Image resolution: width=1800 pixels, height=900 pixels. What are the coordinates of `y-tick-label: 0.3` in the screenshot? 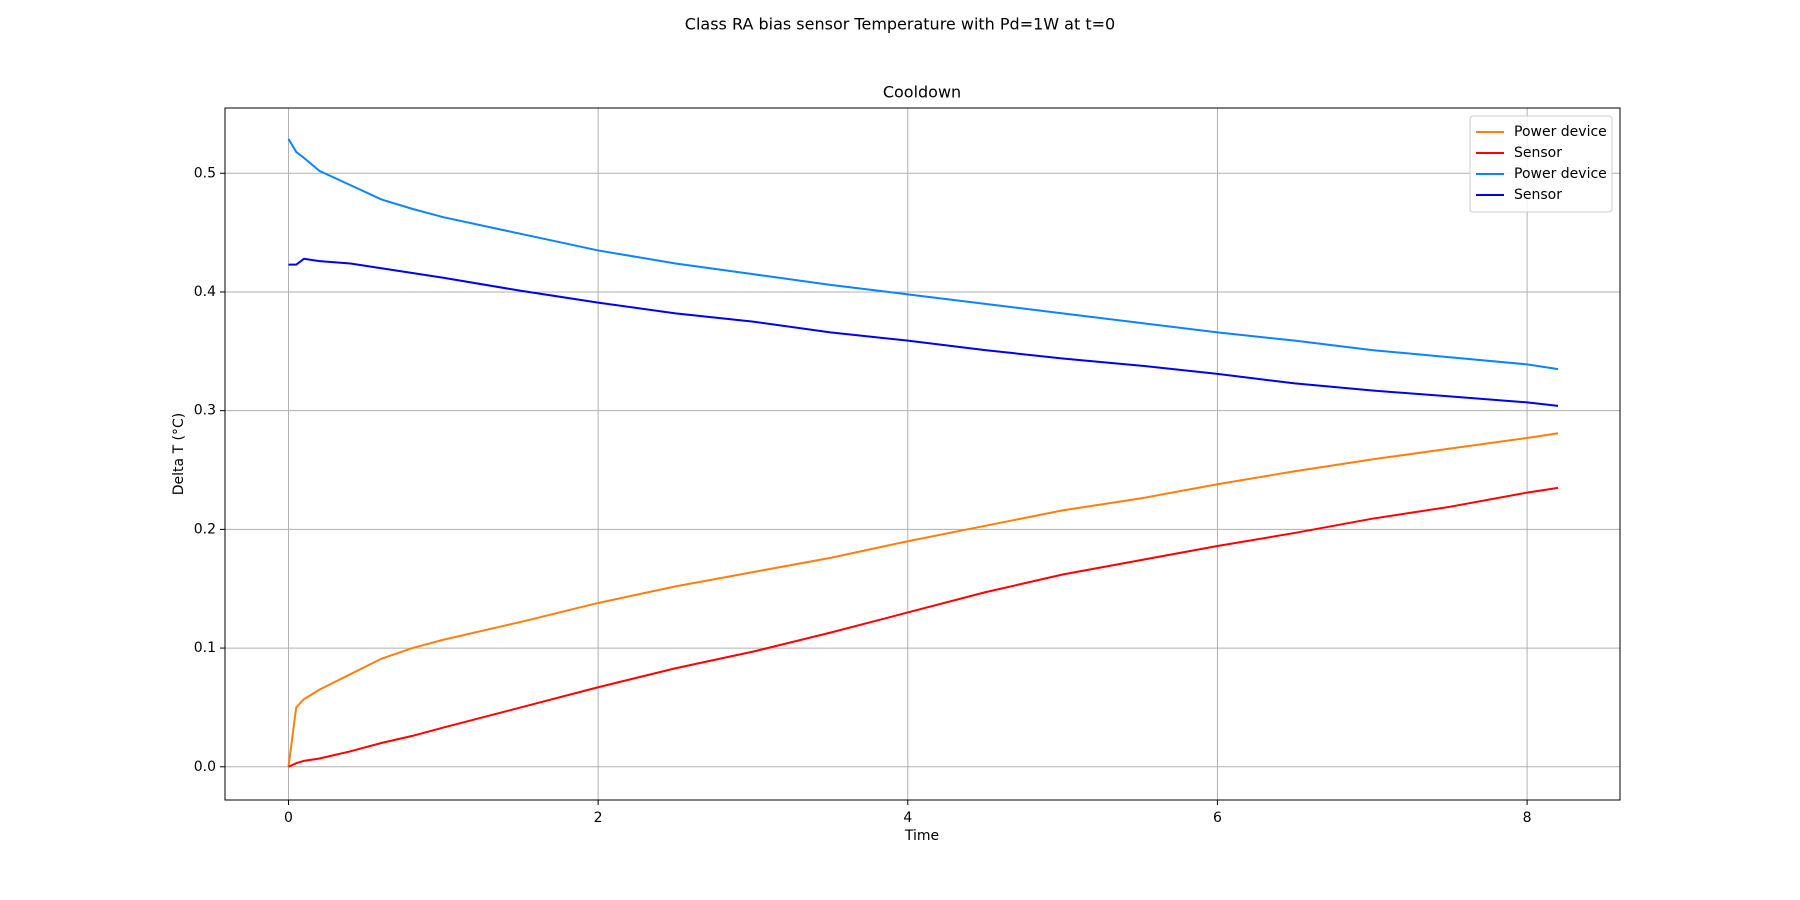 It's located at (205, 411).